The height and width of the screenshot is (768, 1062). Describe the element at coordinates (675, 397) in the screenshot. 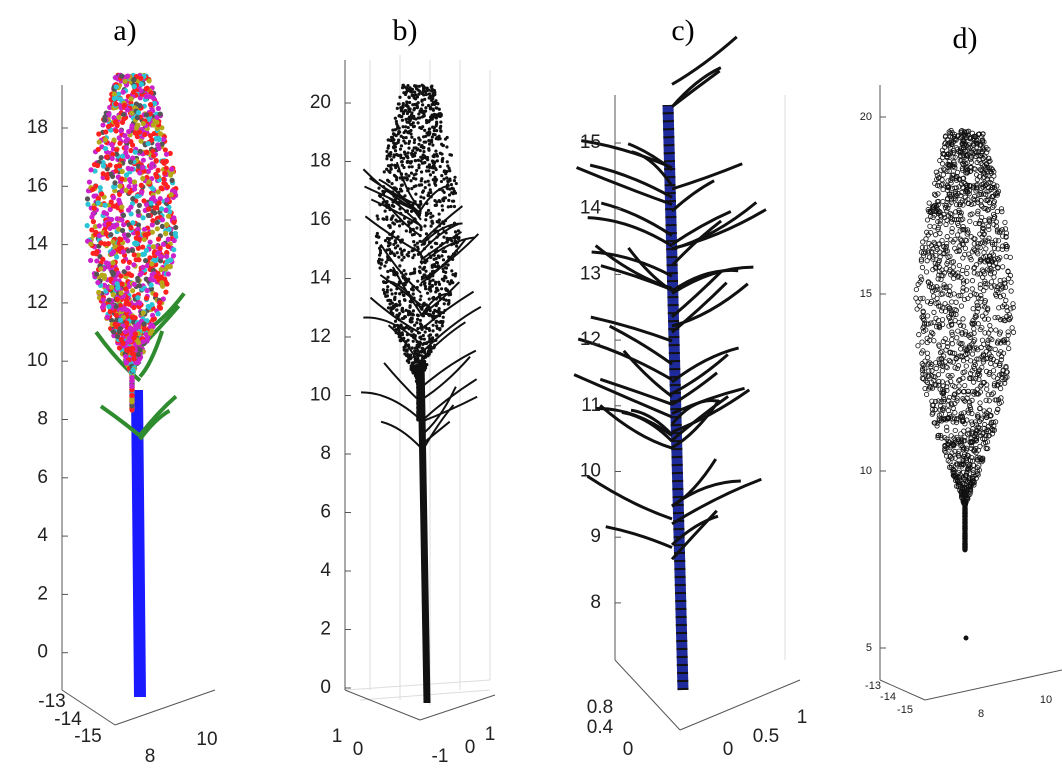

I see `trunk-rings` at that location.